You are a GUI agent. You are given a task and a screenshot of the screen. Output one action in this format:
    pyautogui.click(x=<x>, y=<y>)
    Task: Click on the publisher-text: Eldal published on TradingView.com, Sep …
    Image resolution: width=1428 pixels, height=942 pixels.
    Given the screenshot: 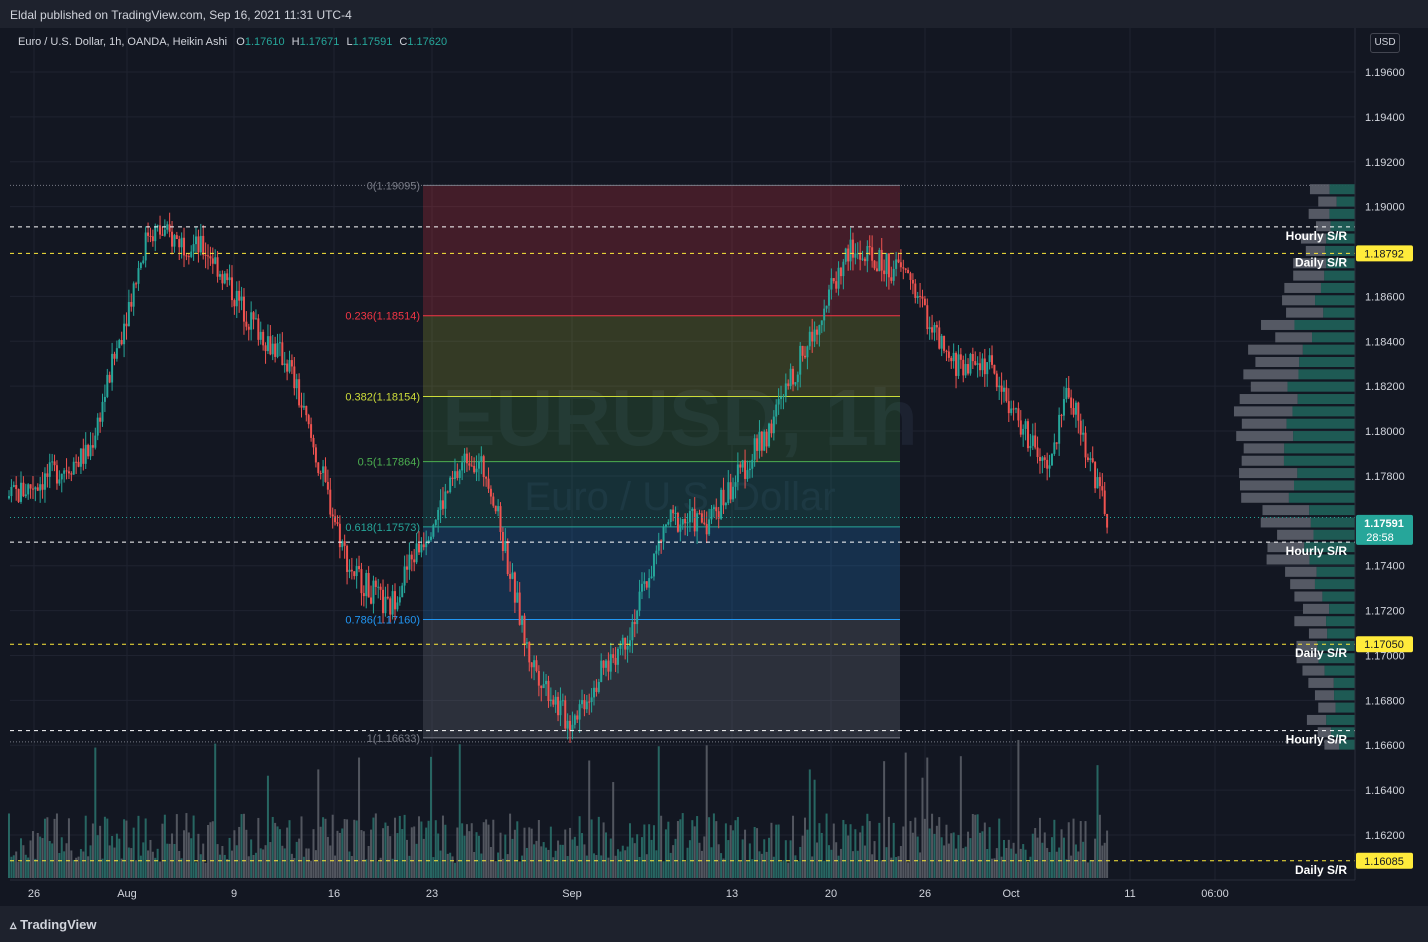 What is the action you would take?
    pyautogui.click(x=181, y=15)
    